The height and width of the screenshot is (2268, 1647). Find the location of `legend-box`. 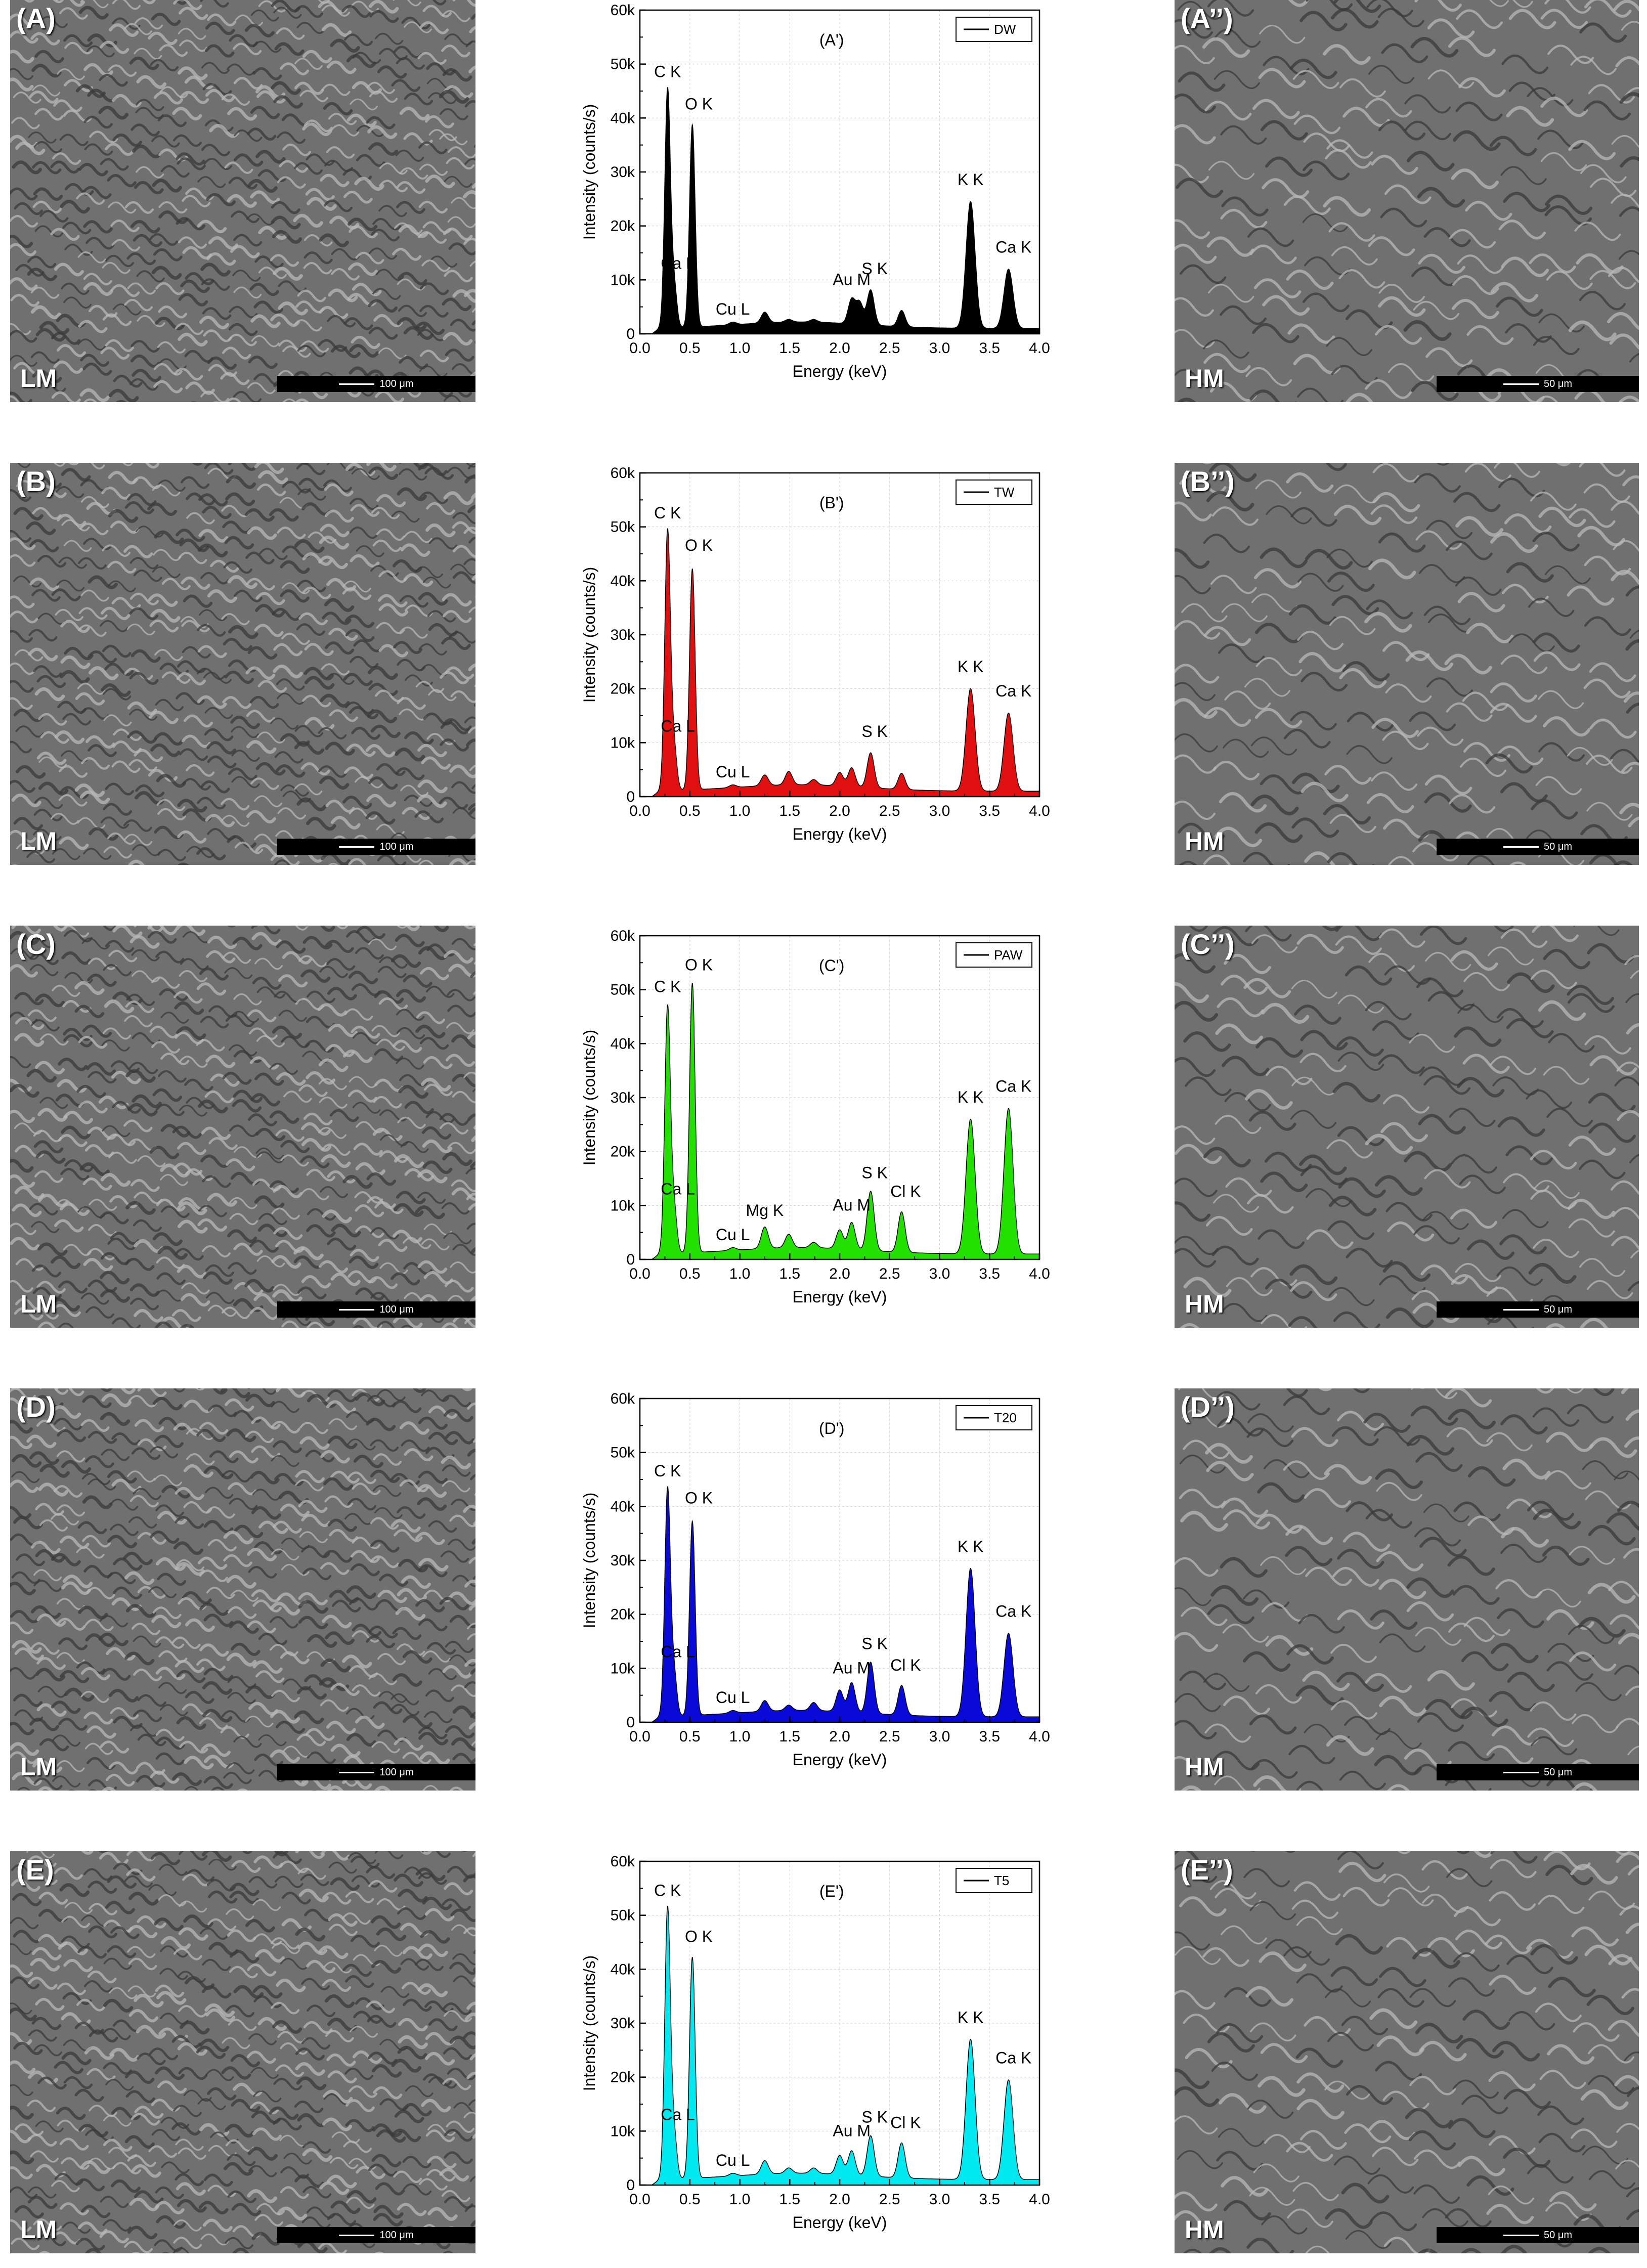

legend-box is located at coordinates (994, 1417).